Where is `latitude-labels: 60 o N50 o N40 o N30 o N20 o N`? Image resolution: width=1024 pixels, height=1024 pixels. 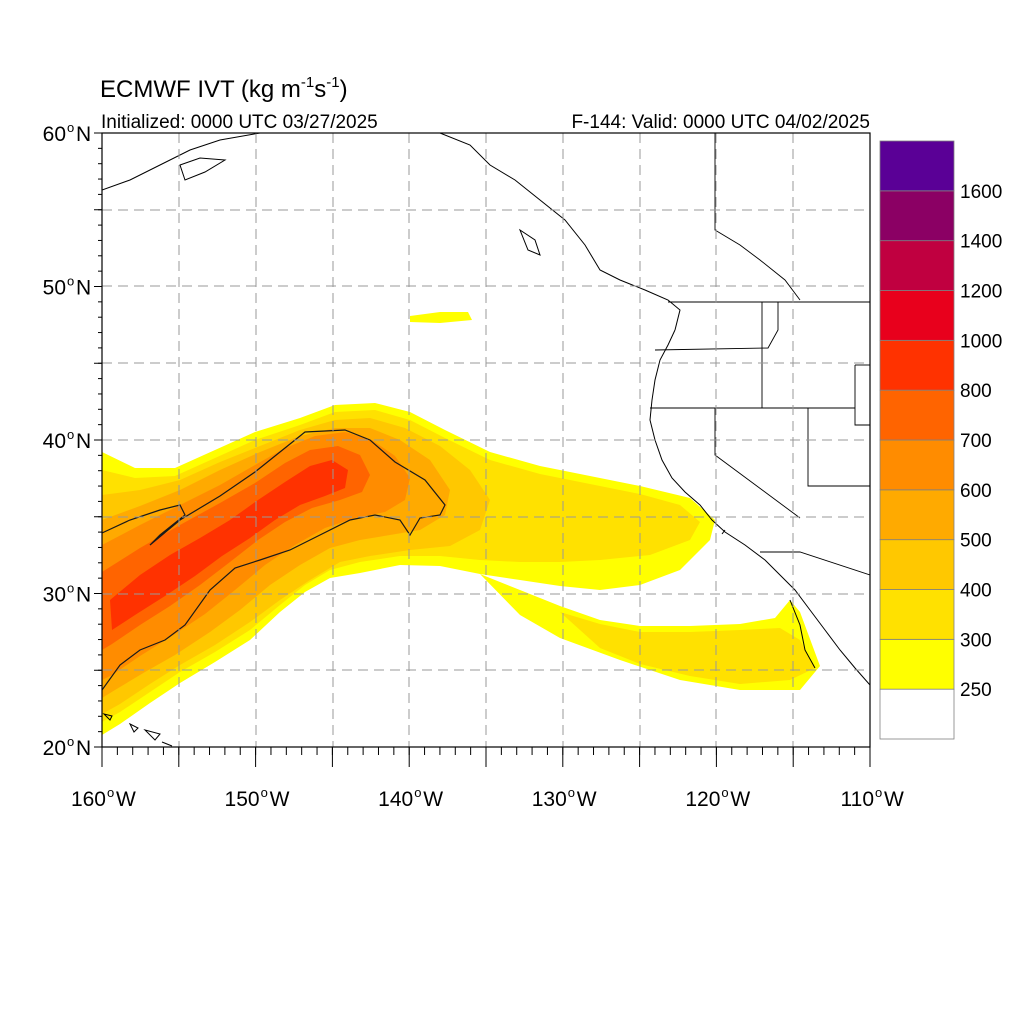 latitude-labels: 60 o N50 o N40 o N30 o N20 o N is located at coordinates (67, 440).